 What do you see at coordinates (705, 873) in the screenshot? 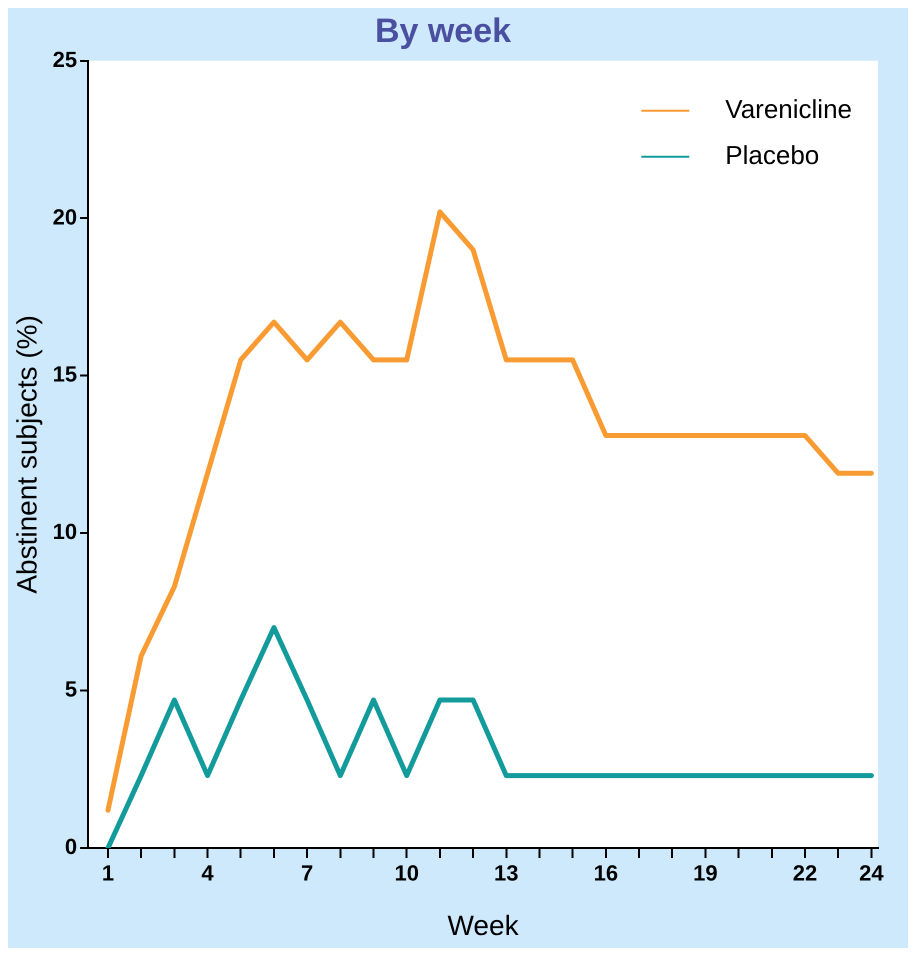
I see `x-tick-label: 19` at bounding box center [705, 873].